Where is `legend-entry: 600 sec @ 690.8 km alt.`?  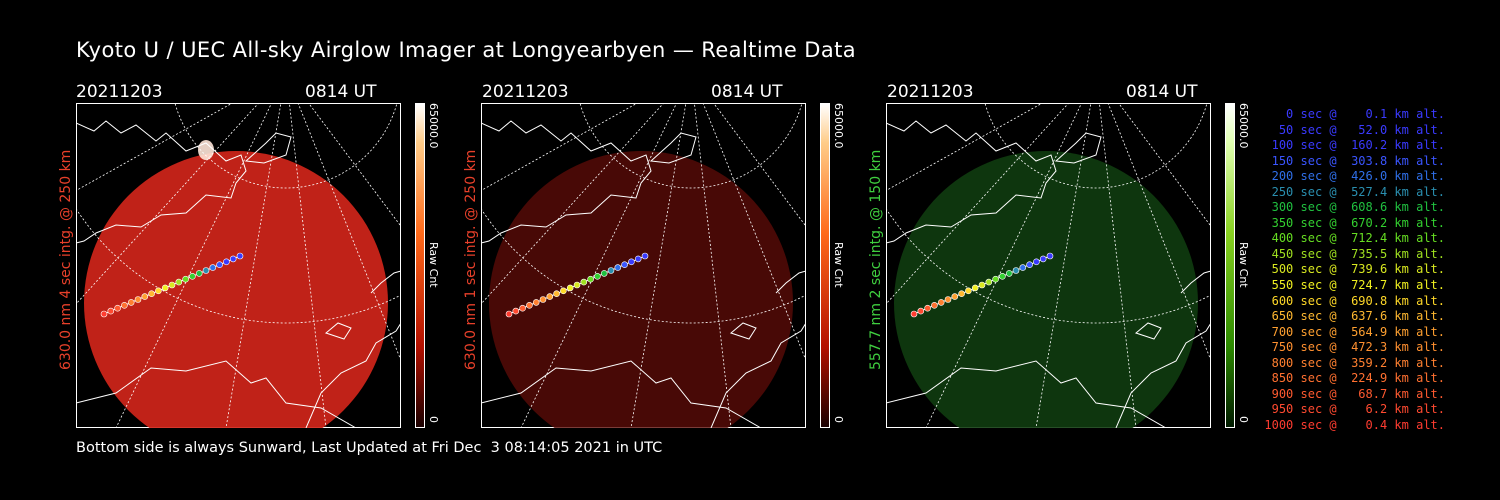
legend-entry: 600 sec @ 690.8 km alt. is located at coordinates (1358, 300).